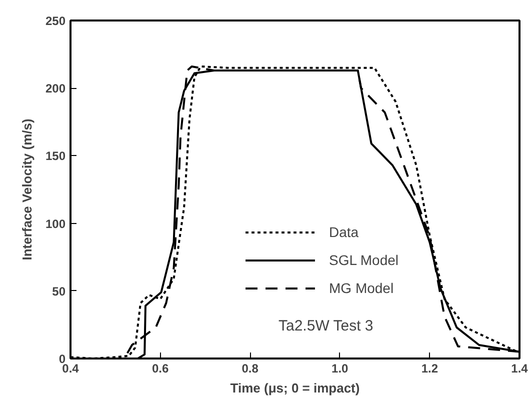 Image resolution: width=531 pixels, height=403 pixels. What do you see at coordinates (344, 232) in the screenshot?
I see `legend-label: Data` at bounding box center [344, 232].